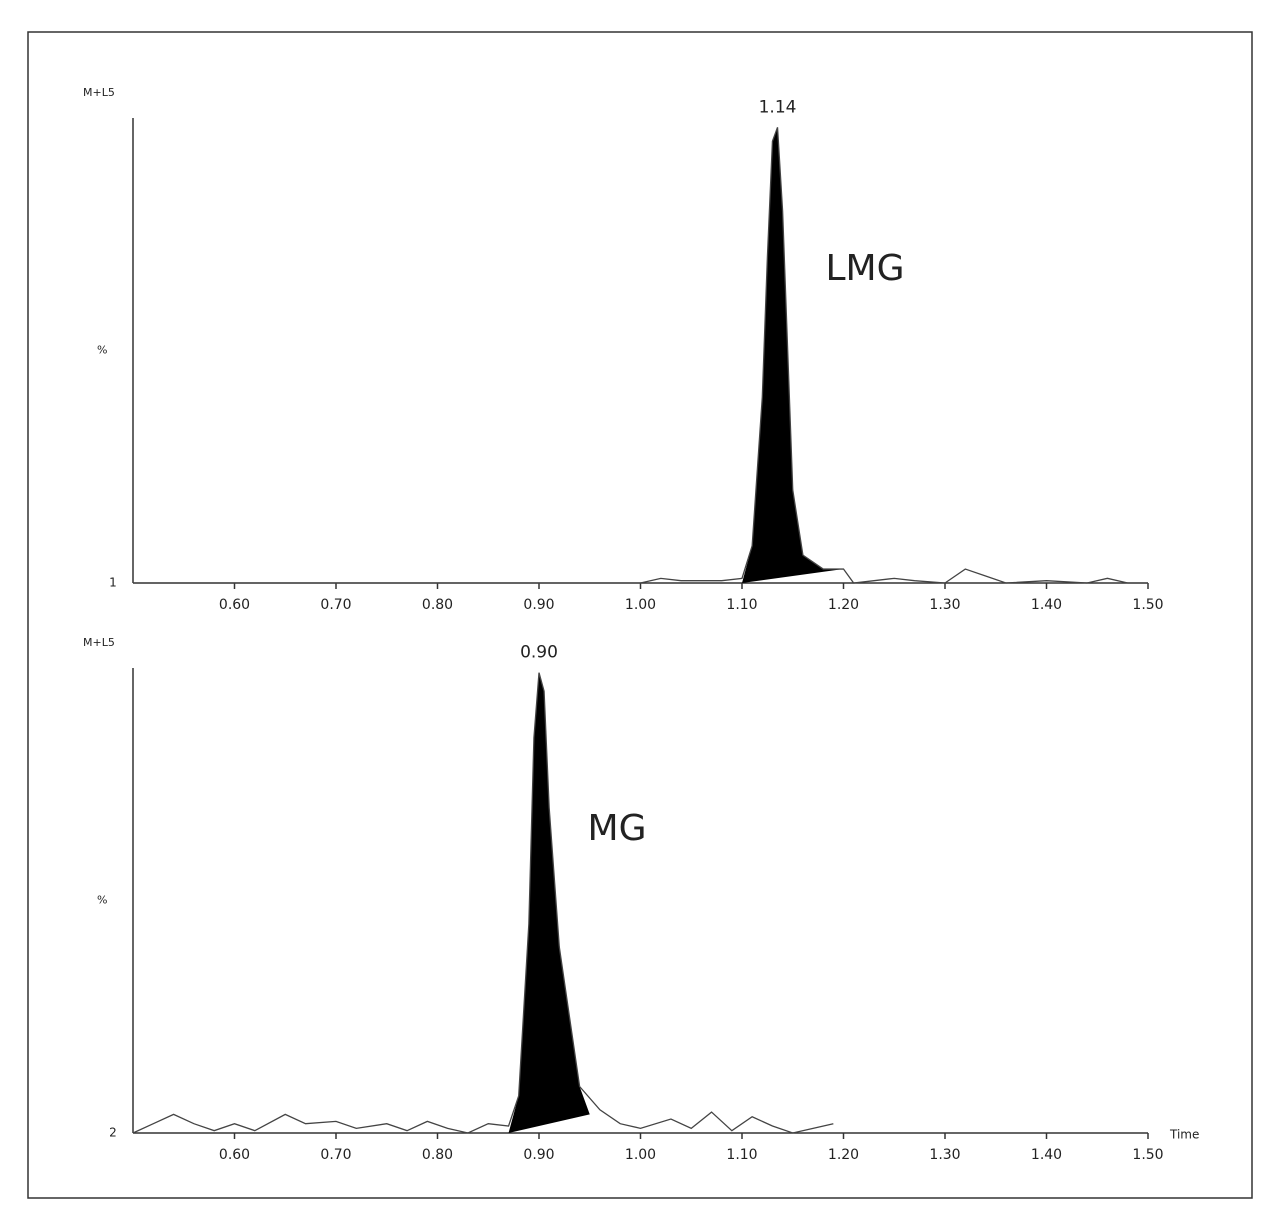 This screenshot has height=1230, width=1280. I want to click on peak-annotation: MG, so click(617, 828).